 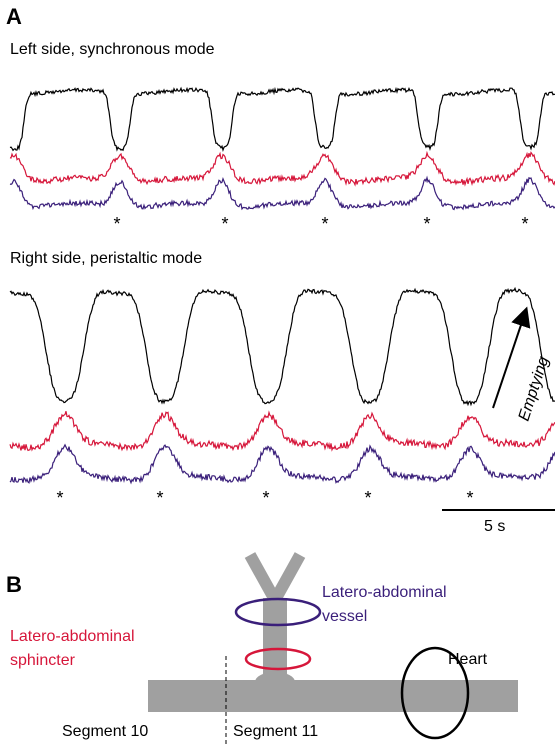 I want to click on segment-label: Segment 11, so click(x=275, y=731).